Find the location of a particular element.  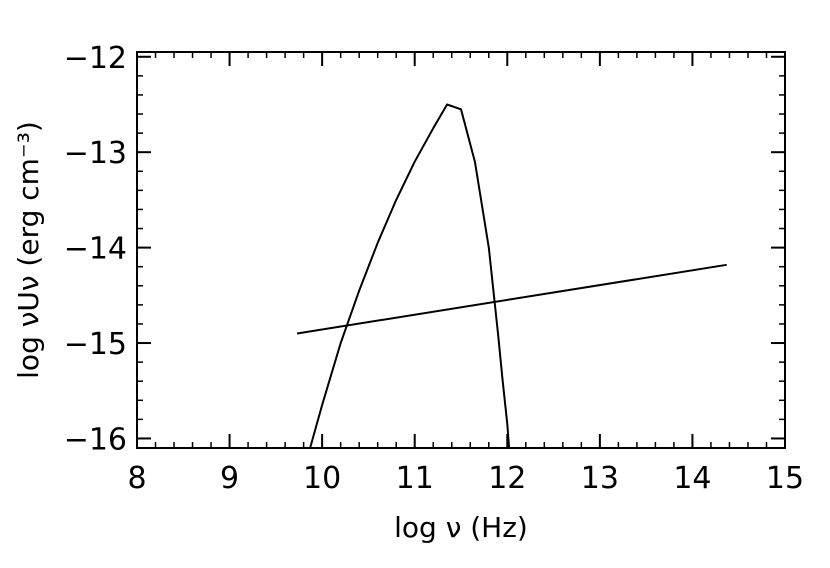

y-tick-label: −13 is located at coordinates (95, 153).